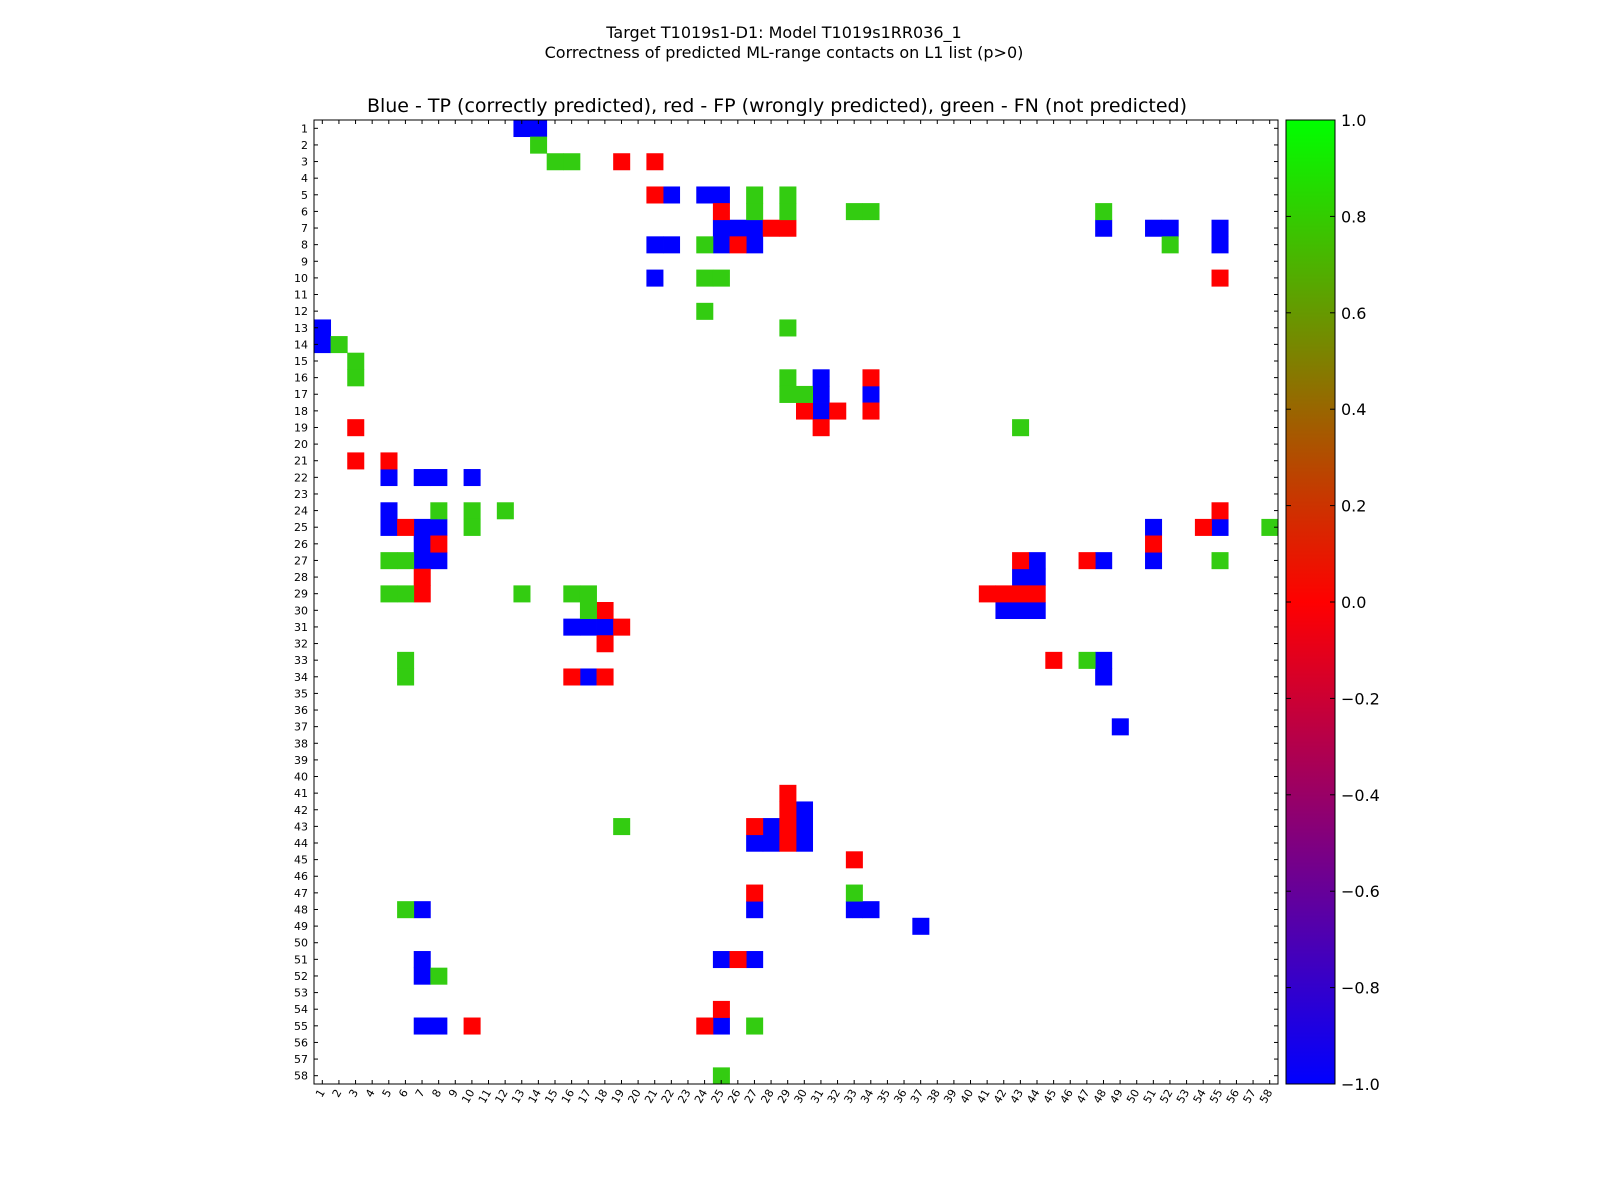 Image resolution: width=1600 pixels, height=1200 pixels. Describe the element at coordinates (301, 760) in the screenshot. I see `y-tick-label: 39` at that location.